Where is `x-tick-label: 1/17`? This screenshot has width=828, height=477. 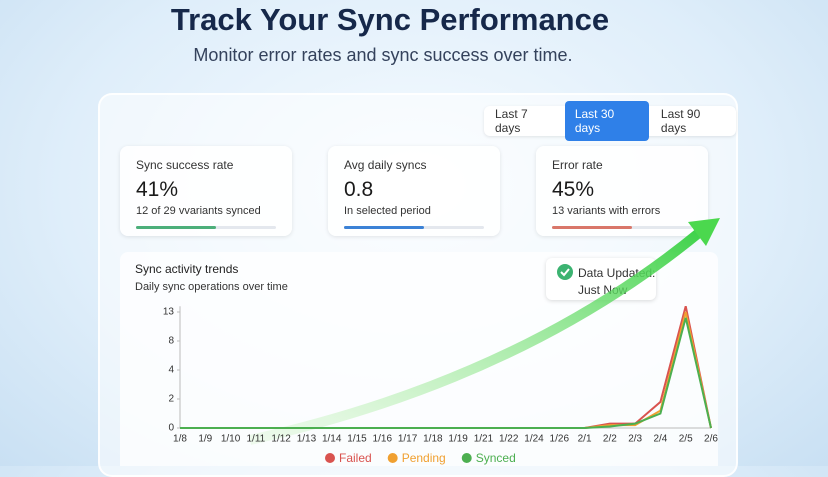 x-tick-label: 1/17 is located at coordinates (408, 439).